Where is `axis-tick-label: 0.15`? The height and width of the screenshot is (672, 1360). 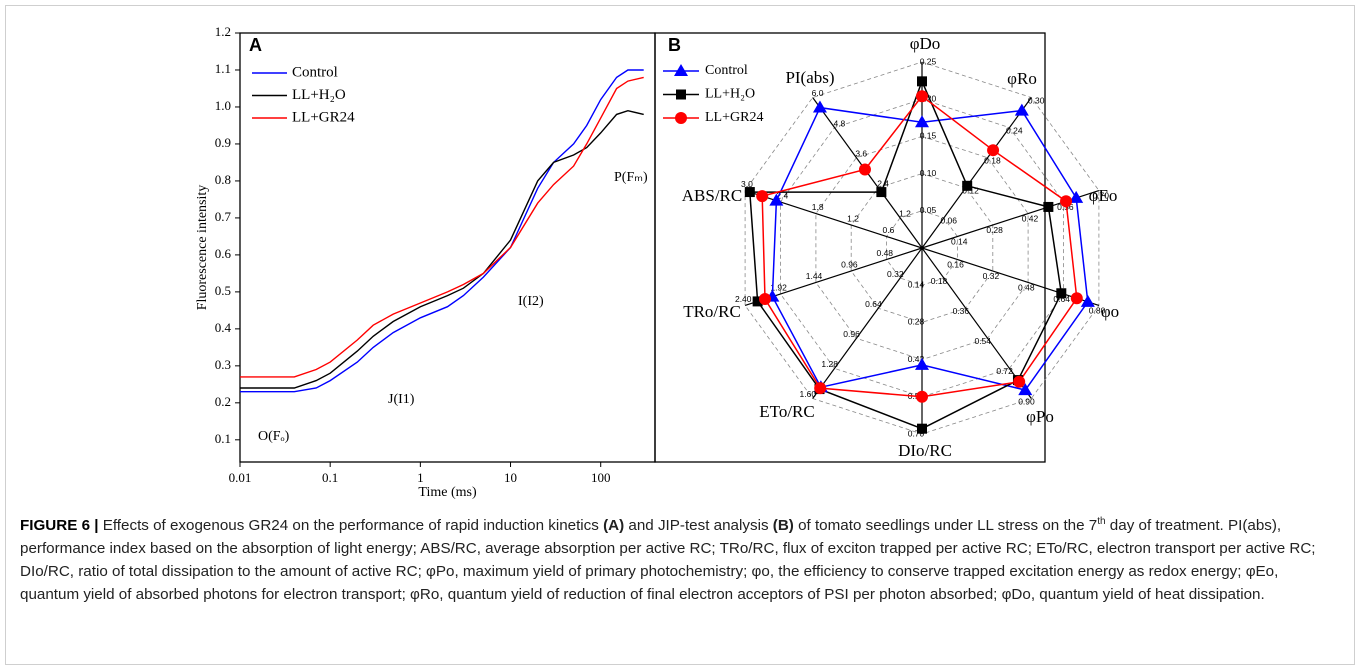
axis-tick-label: 0.15 is located at coordinates (928, 136).